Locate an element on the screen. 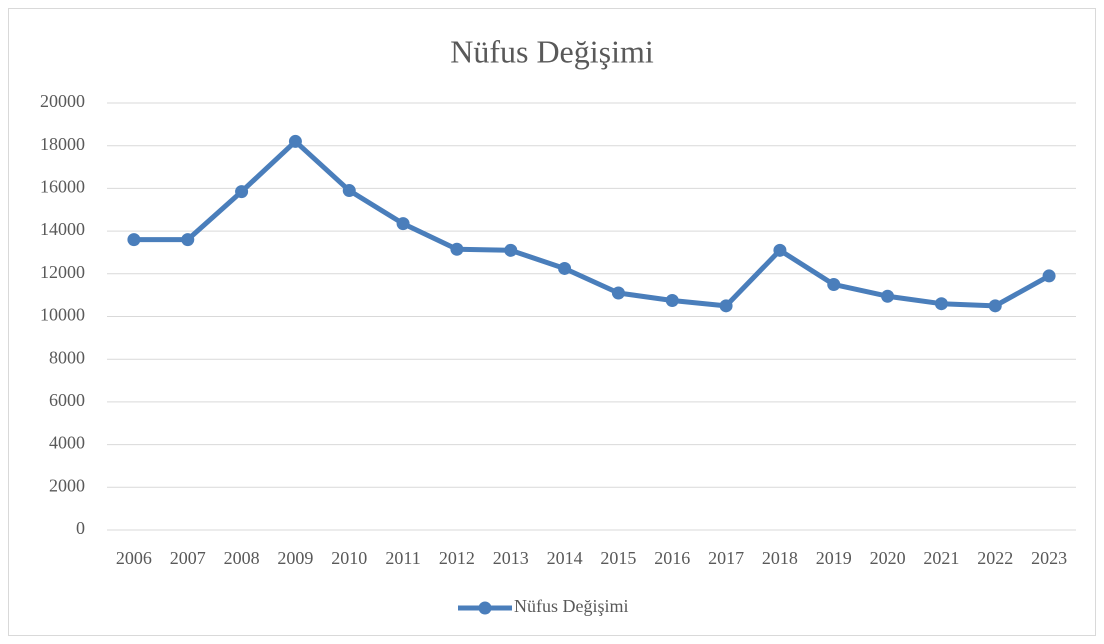  y-tick-label: 6000 is located at coordinates (67, 400).